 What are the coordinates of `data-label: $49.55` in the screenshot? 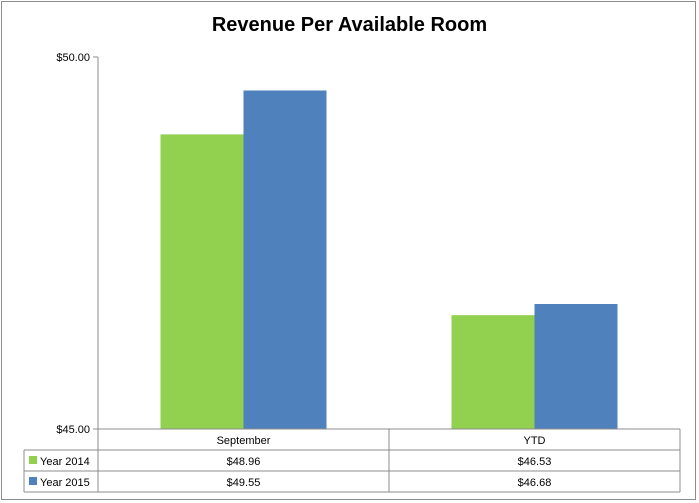 It's located at (244, 483).